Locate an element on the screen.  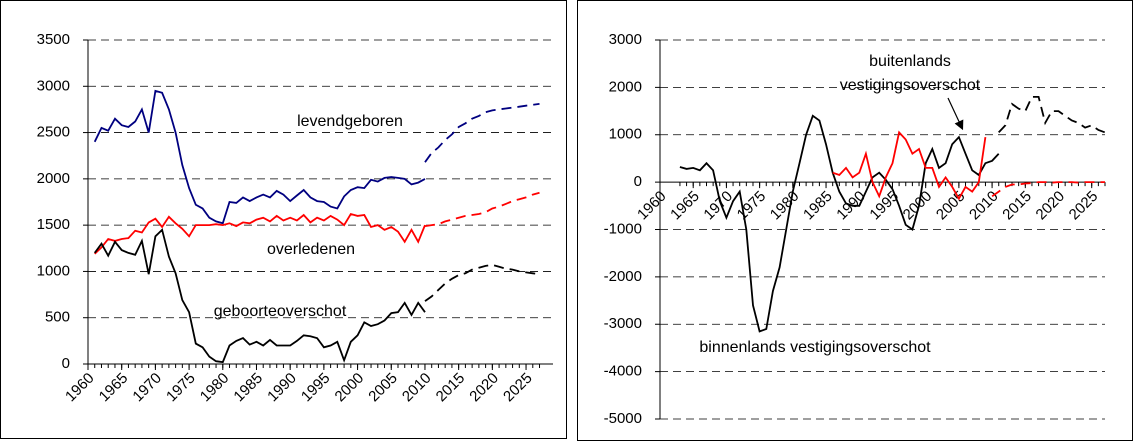
series-label: geboorteoverschot is located at coordinates (280, 311).